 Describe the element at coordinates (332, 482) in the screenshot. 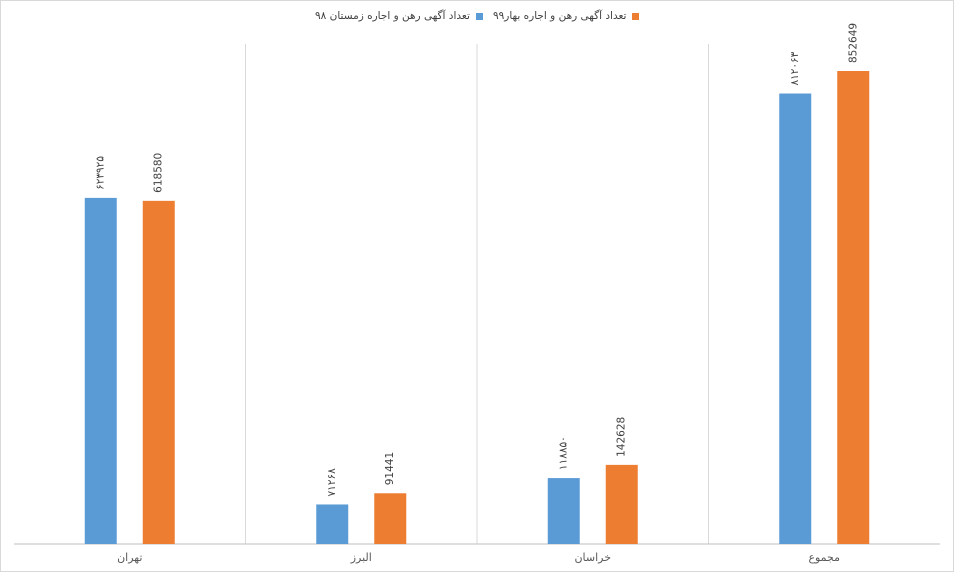

I see `data-label: ۷۱۲۶۸` at that location.